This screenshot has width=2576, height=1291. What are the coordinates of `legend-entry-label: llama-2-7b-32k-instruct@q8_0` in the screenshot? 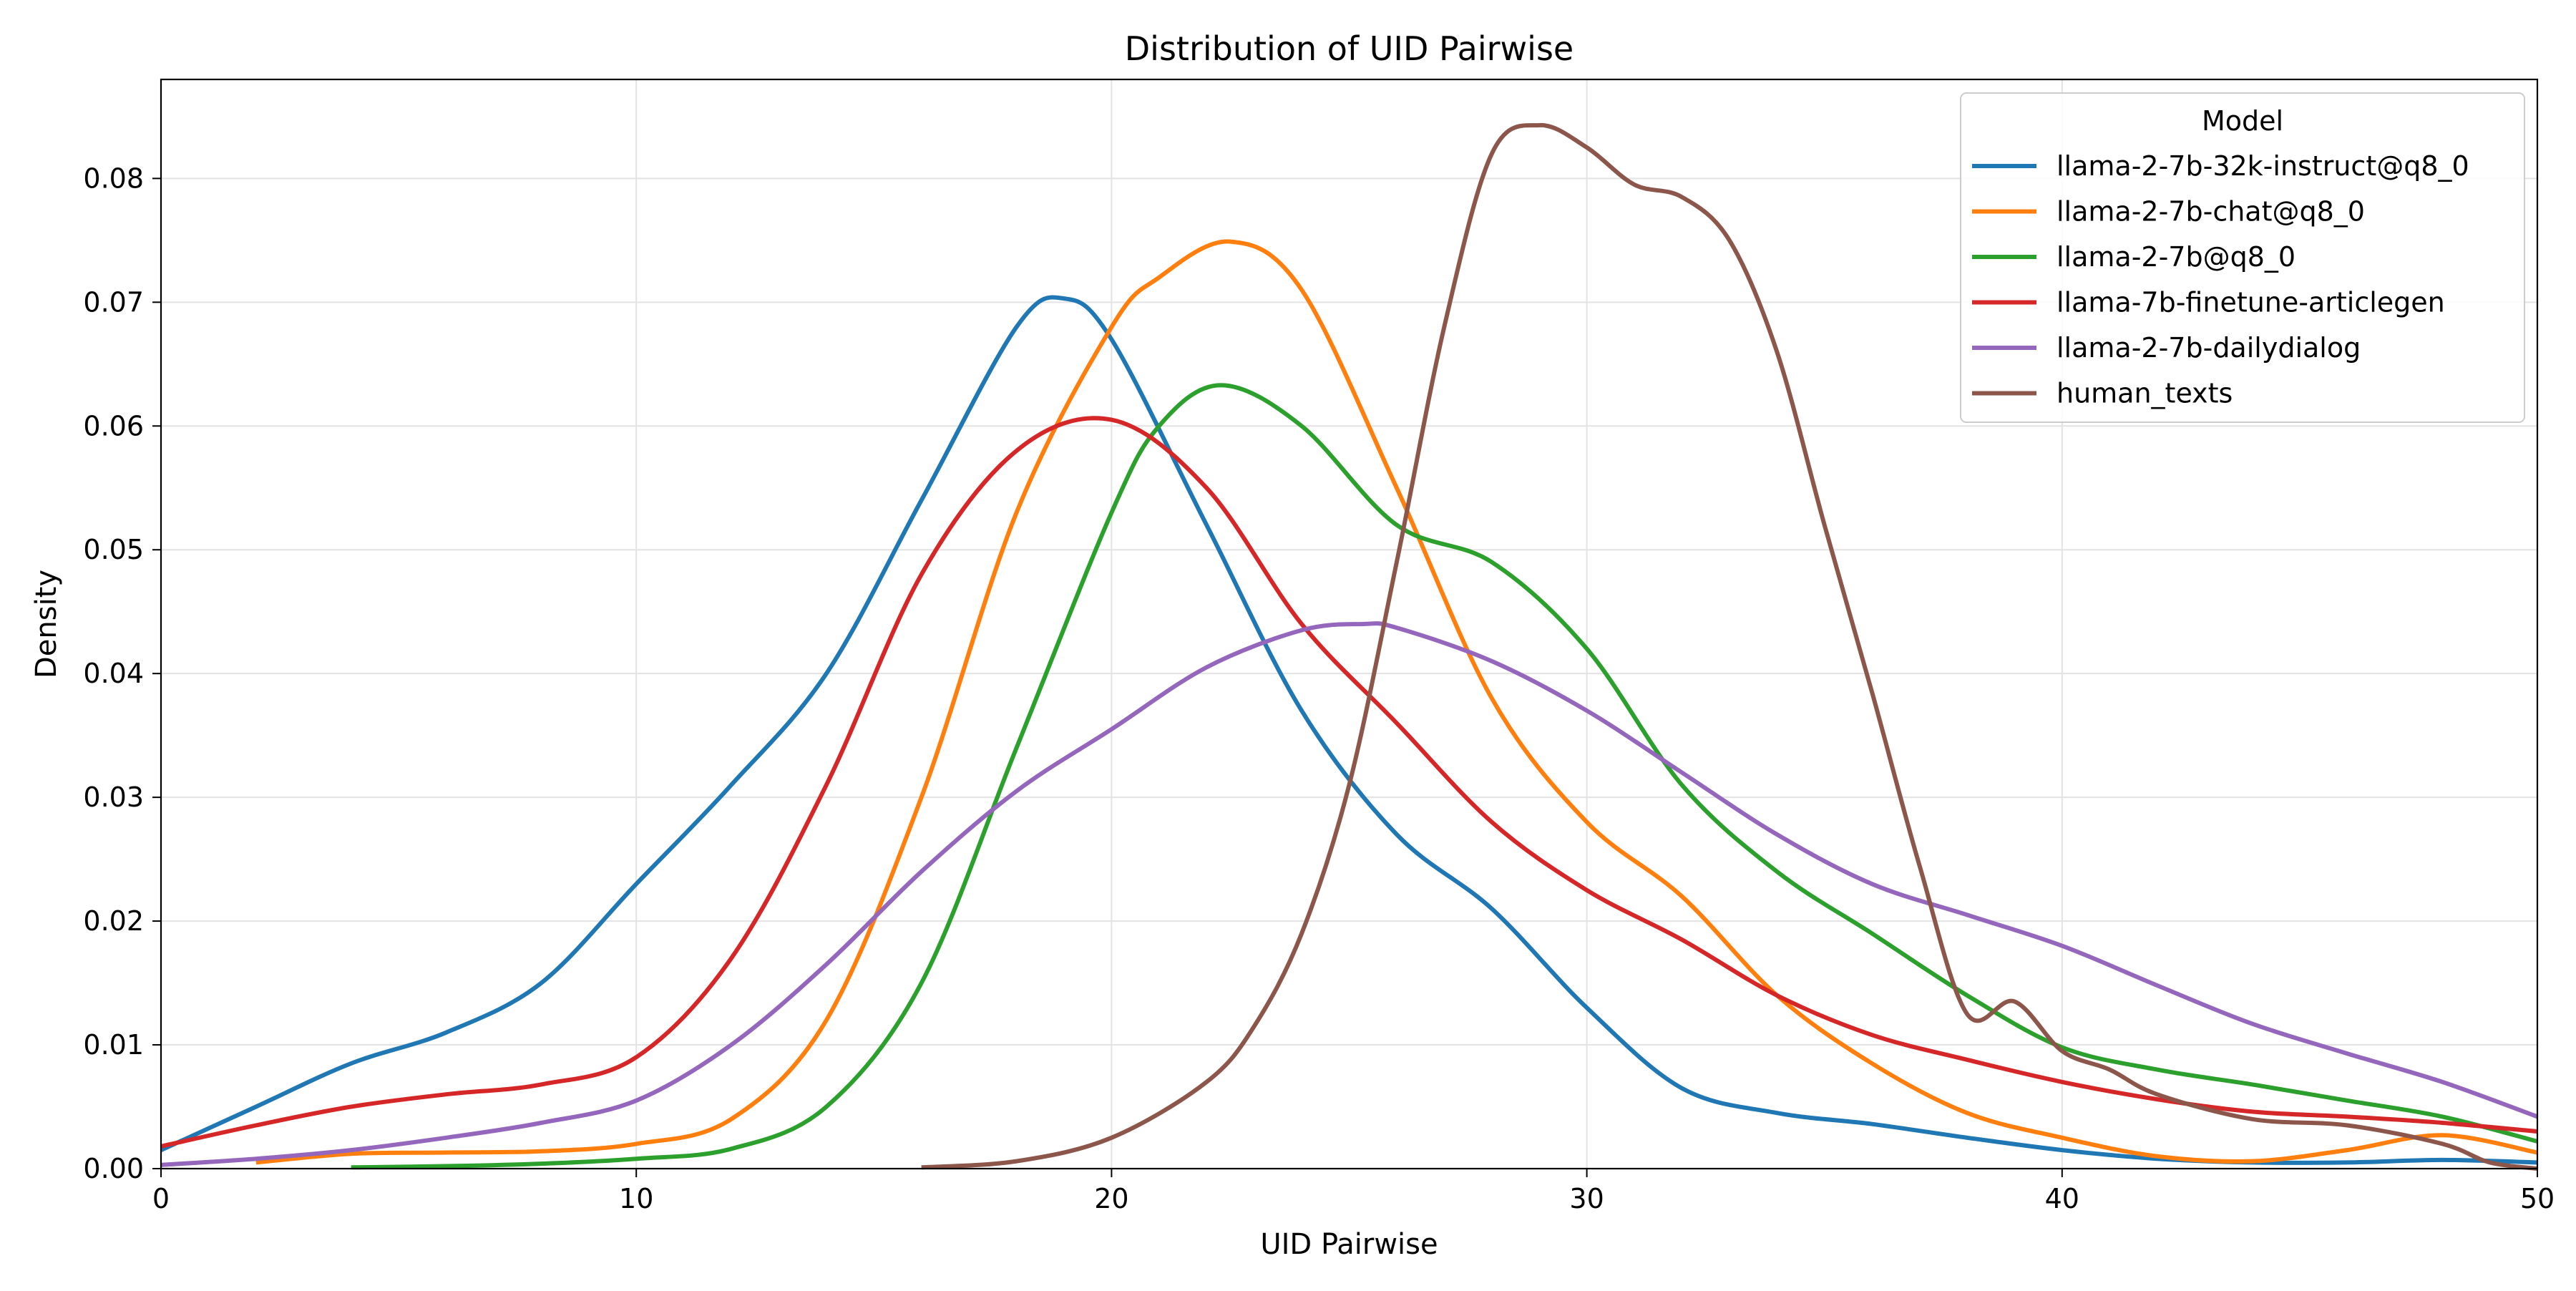 It's located at (2263, 166).